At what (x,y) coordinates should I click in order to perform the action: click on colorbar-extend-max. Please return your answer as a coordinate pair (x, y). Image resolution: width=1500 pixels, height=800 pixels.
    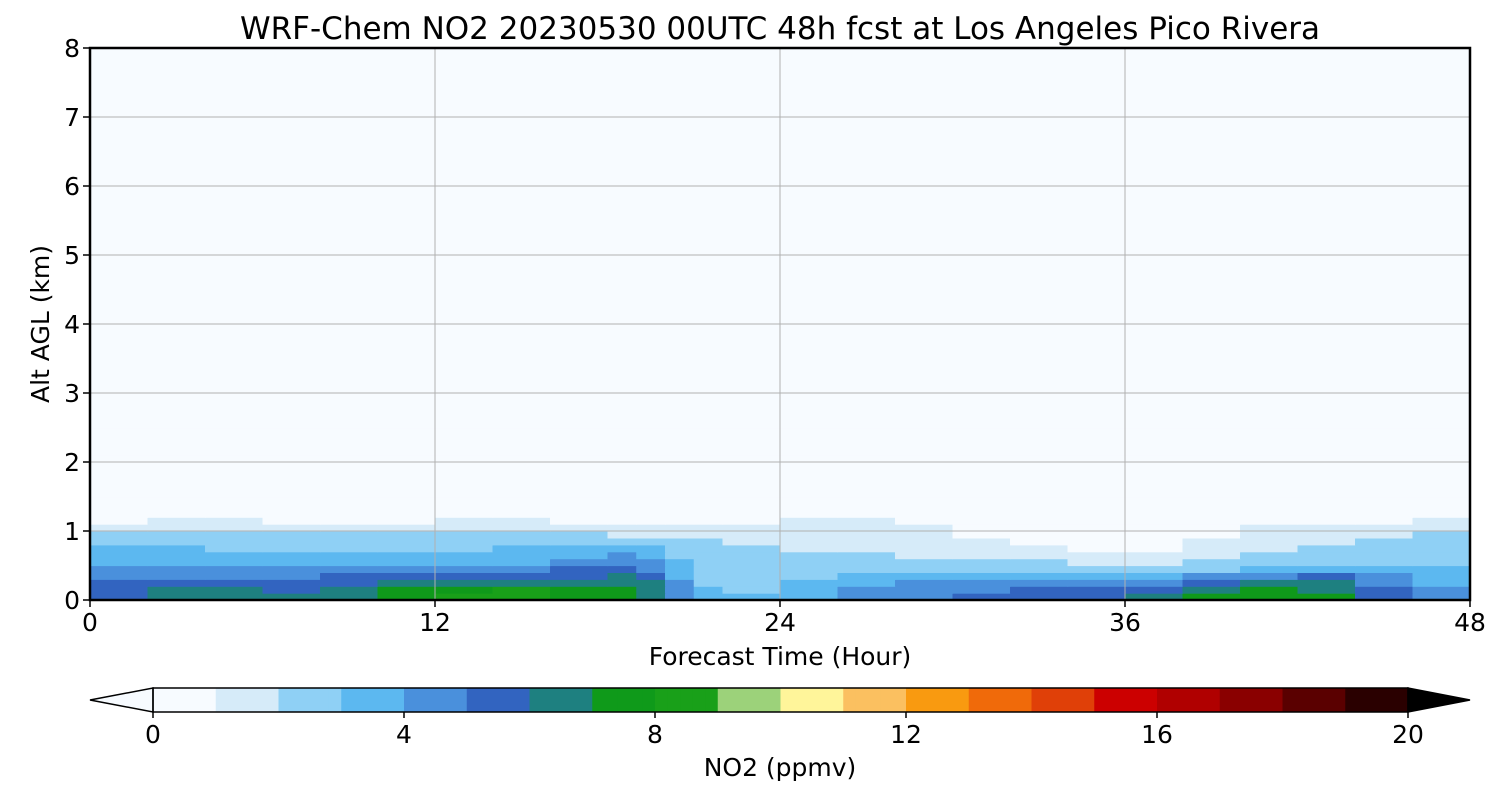
    Looking at the image, I should click on (1439, 700).